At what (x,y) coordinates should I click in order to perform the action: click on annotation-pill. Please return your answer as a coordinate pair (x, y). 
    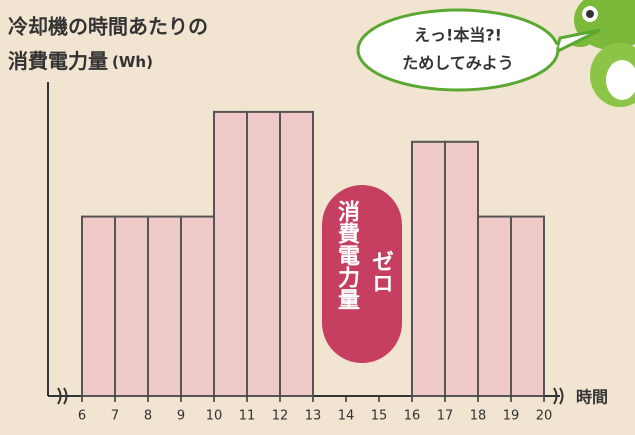
    Looking at the image, I should click on (362, 274).